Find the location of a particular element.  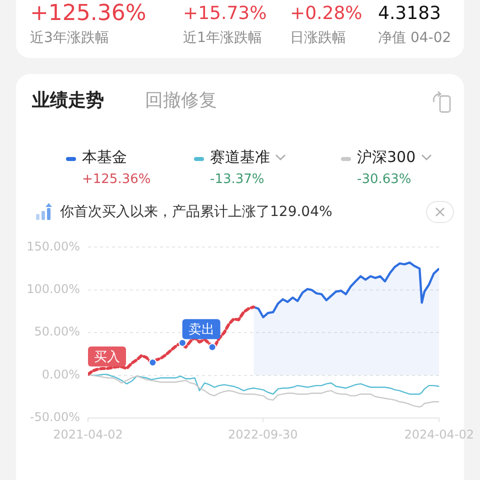

x-tick-label: 2021-04-02 is located at coordinates (88, 434).